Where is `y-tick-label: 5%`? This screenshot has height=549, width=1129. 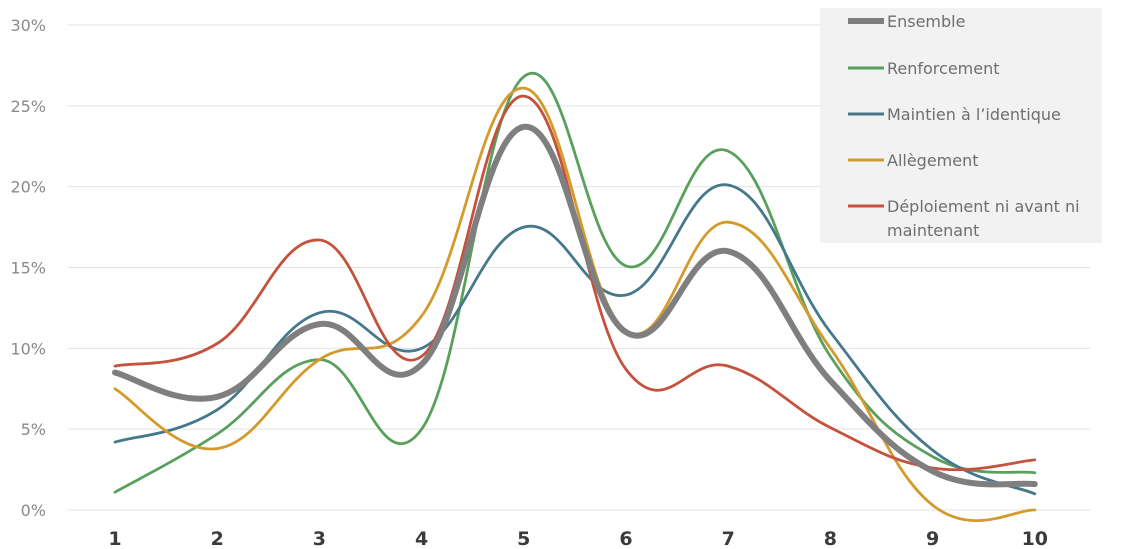 y-tick-label: 5% is located at coordinates (33, 429).